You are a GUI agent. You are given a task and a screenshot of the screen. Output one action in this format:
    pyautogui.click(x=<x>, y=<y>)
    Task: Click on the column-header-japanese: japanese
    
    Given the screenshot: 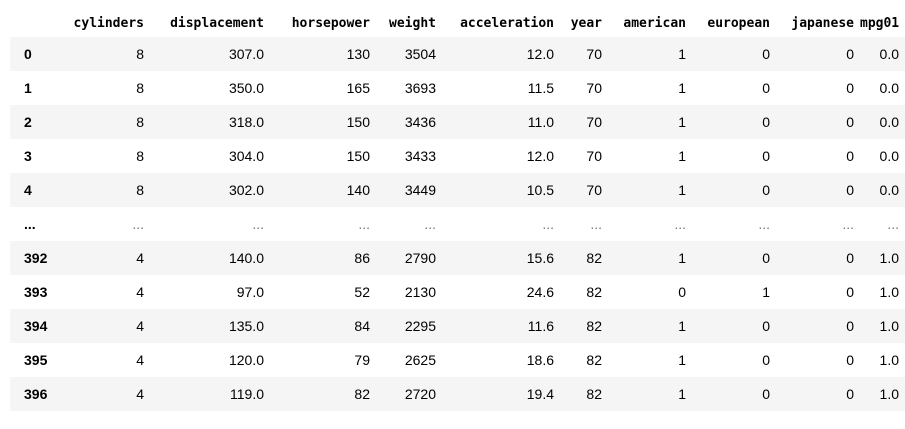 What is the action you would take?
    pyautogui.click(x=822, y=23)
    